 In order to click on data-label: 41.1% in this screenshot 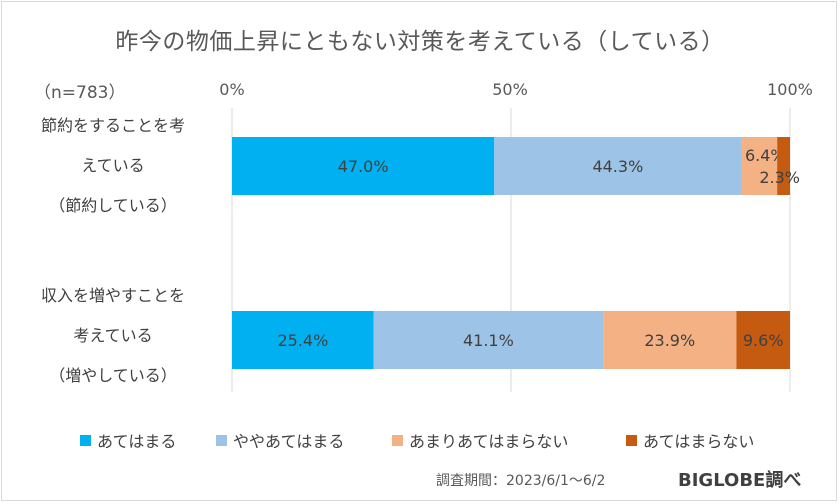, I will do `click(488, 340)`.